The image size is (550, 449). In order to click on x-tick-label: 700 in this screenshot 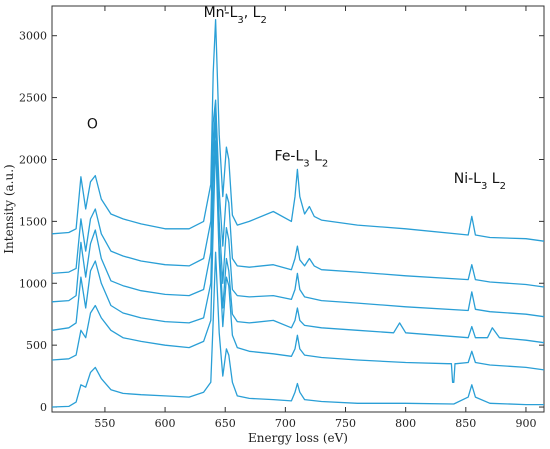, I will do `click(285, 423)`.